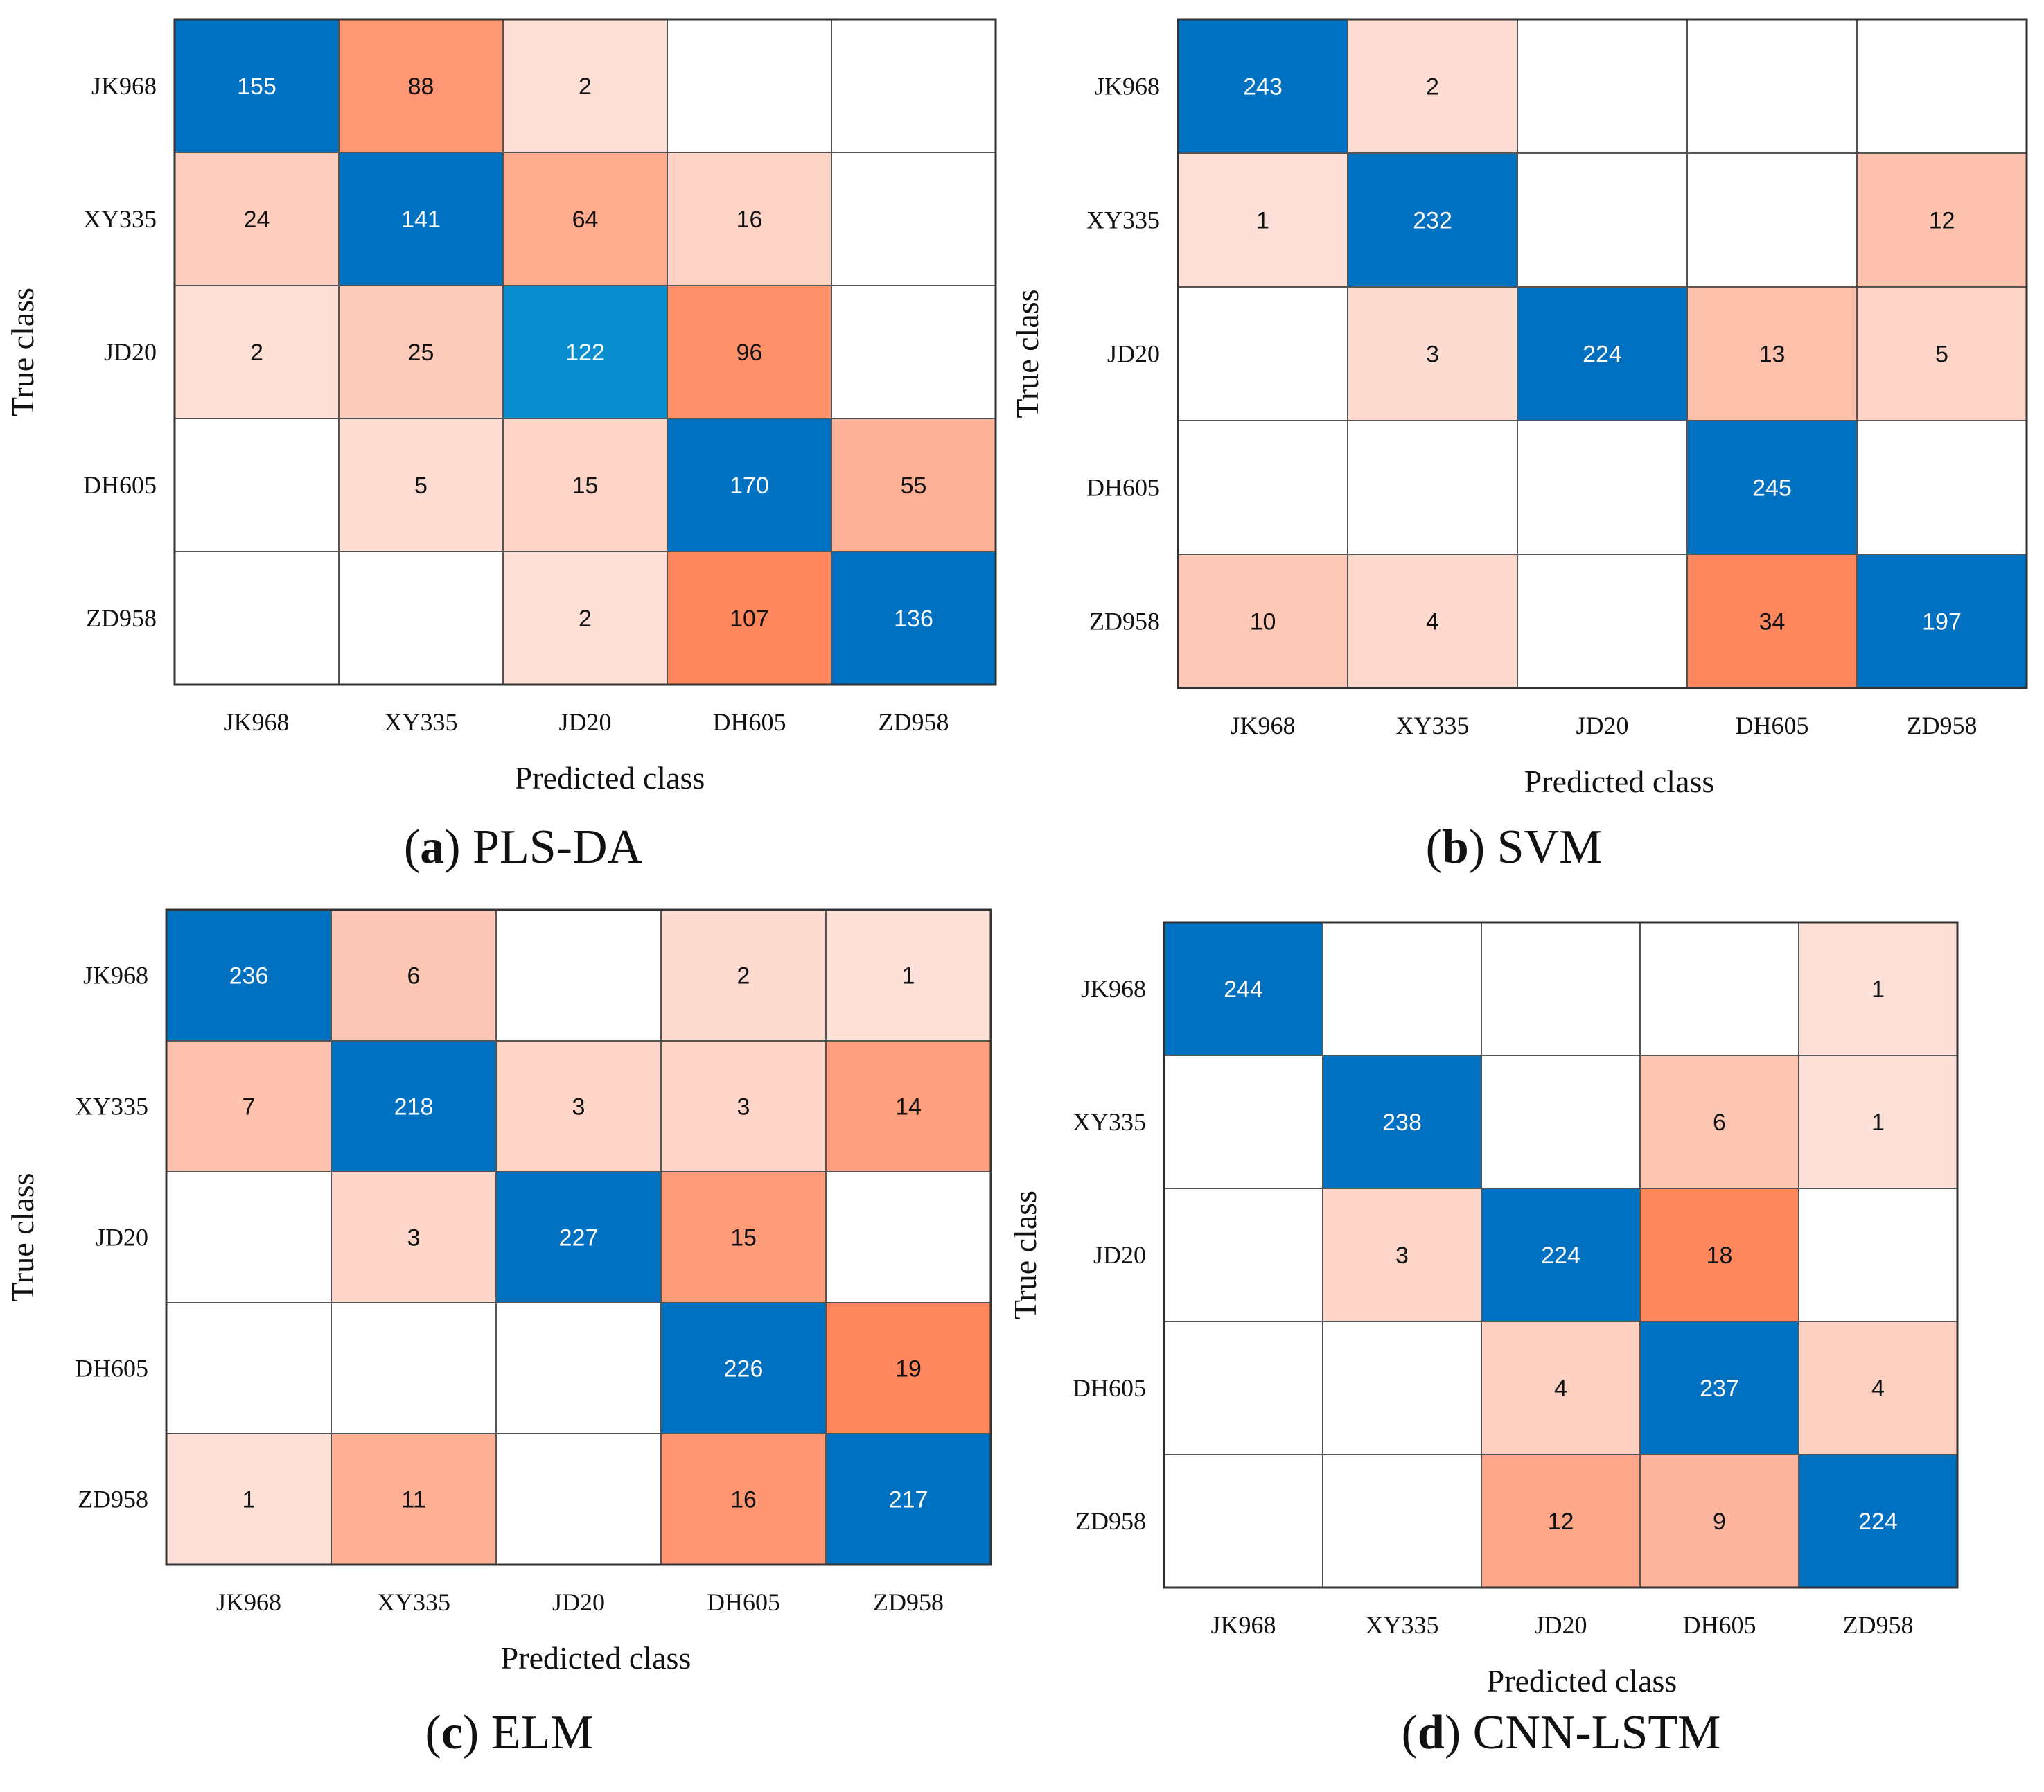  Describe the element at coordinates (1942, 622) in the screenshot. I see `cell-value: 197` at that location.